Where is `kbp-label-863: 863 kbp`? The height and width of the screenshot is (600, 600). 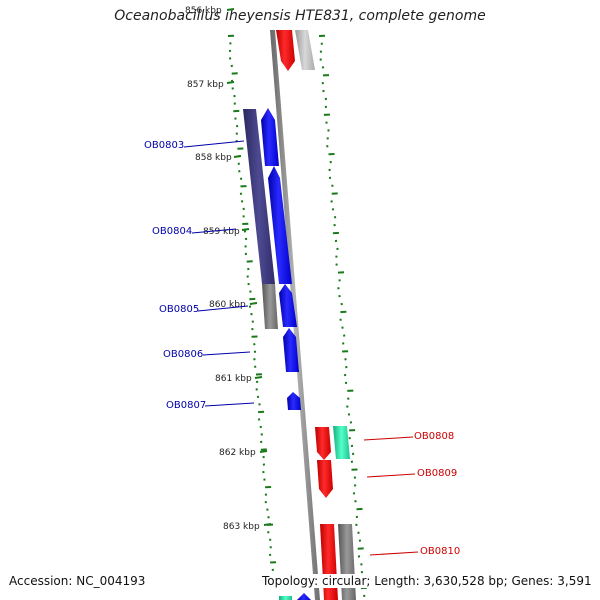 kbp-label-863: 863 kbp is located at coordinates (241, 527).